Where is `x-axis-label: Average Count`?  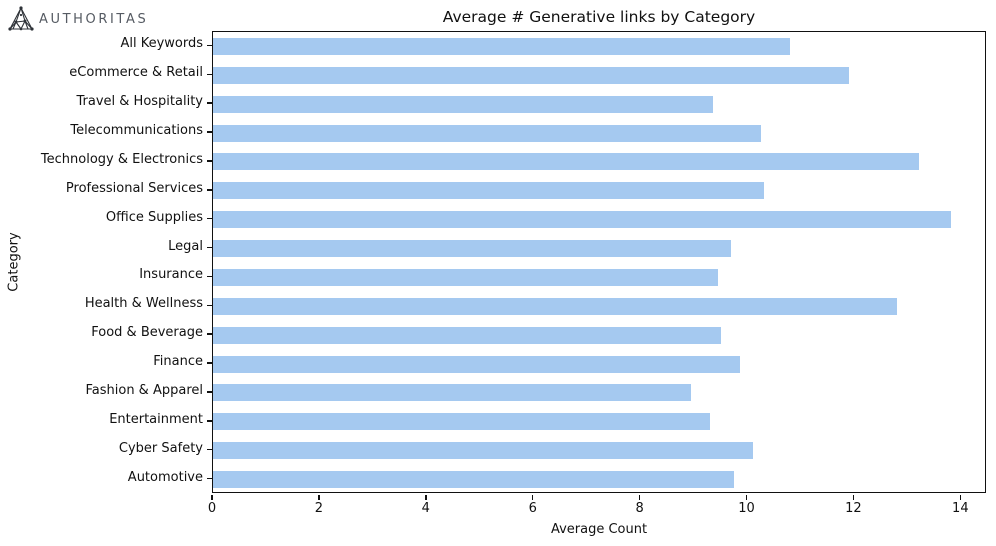
x-axis-label: Average Count is located at coordinates (599, 529).